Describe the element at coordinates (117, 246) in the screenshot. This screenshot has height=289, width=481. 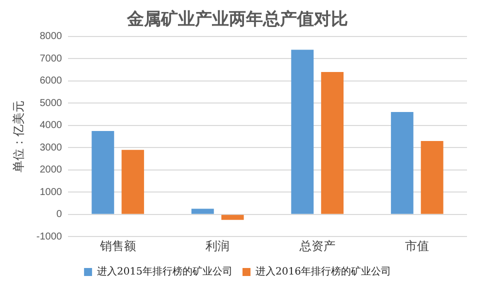
I see `x-tick-label: 销售额` at that location.